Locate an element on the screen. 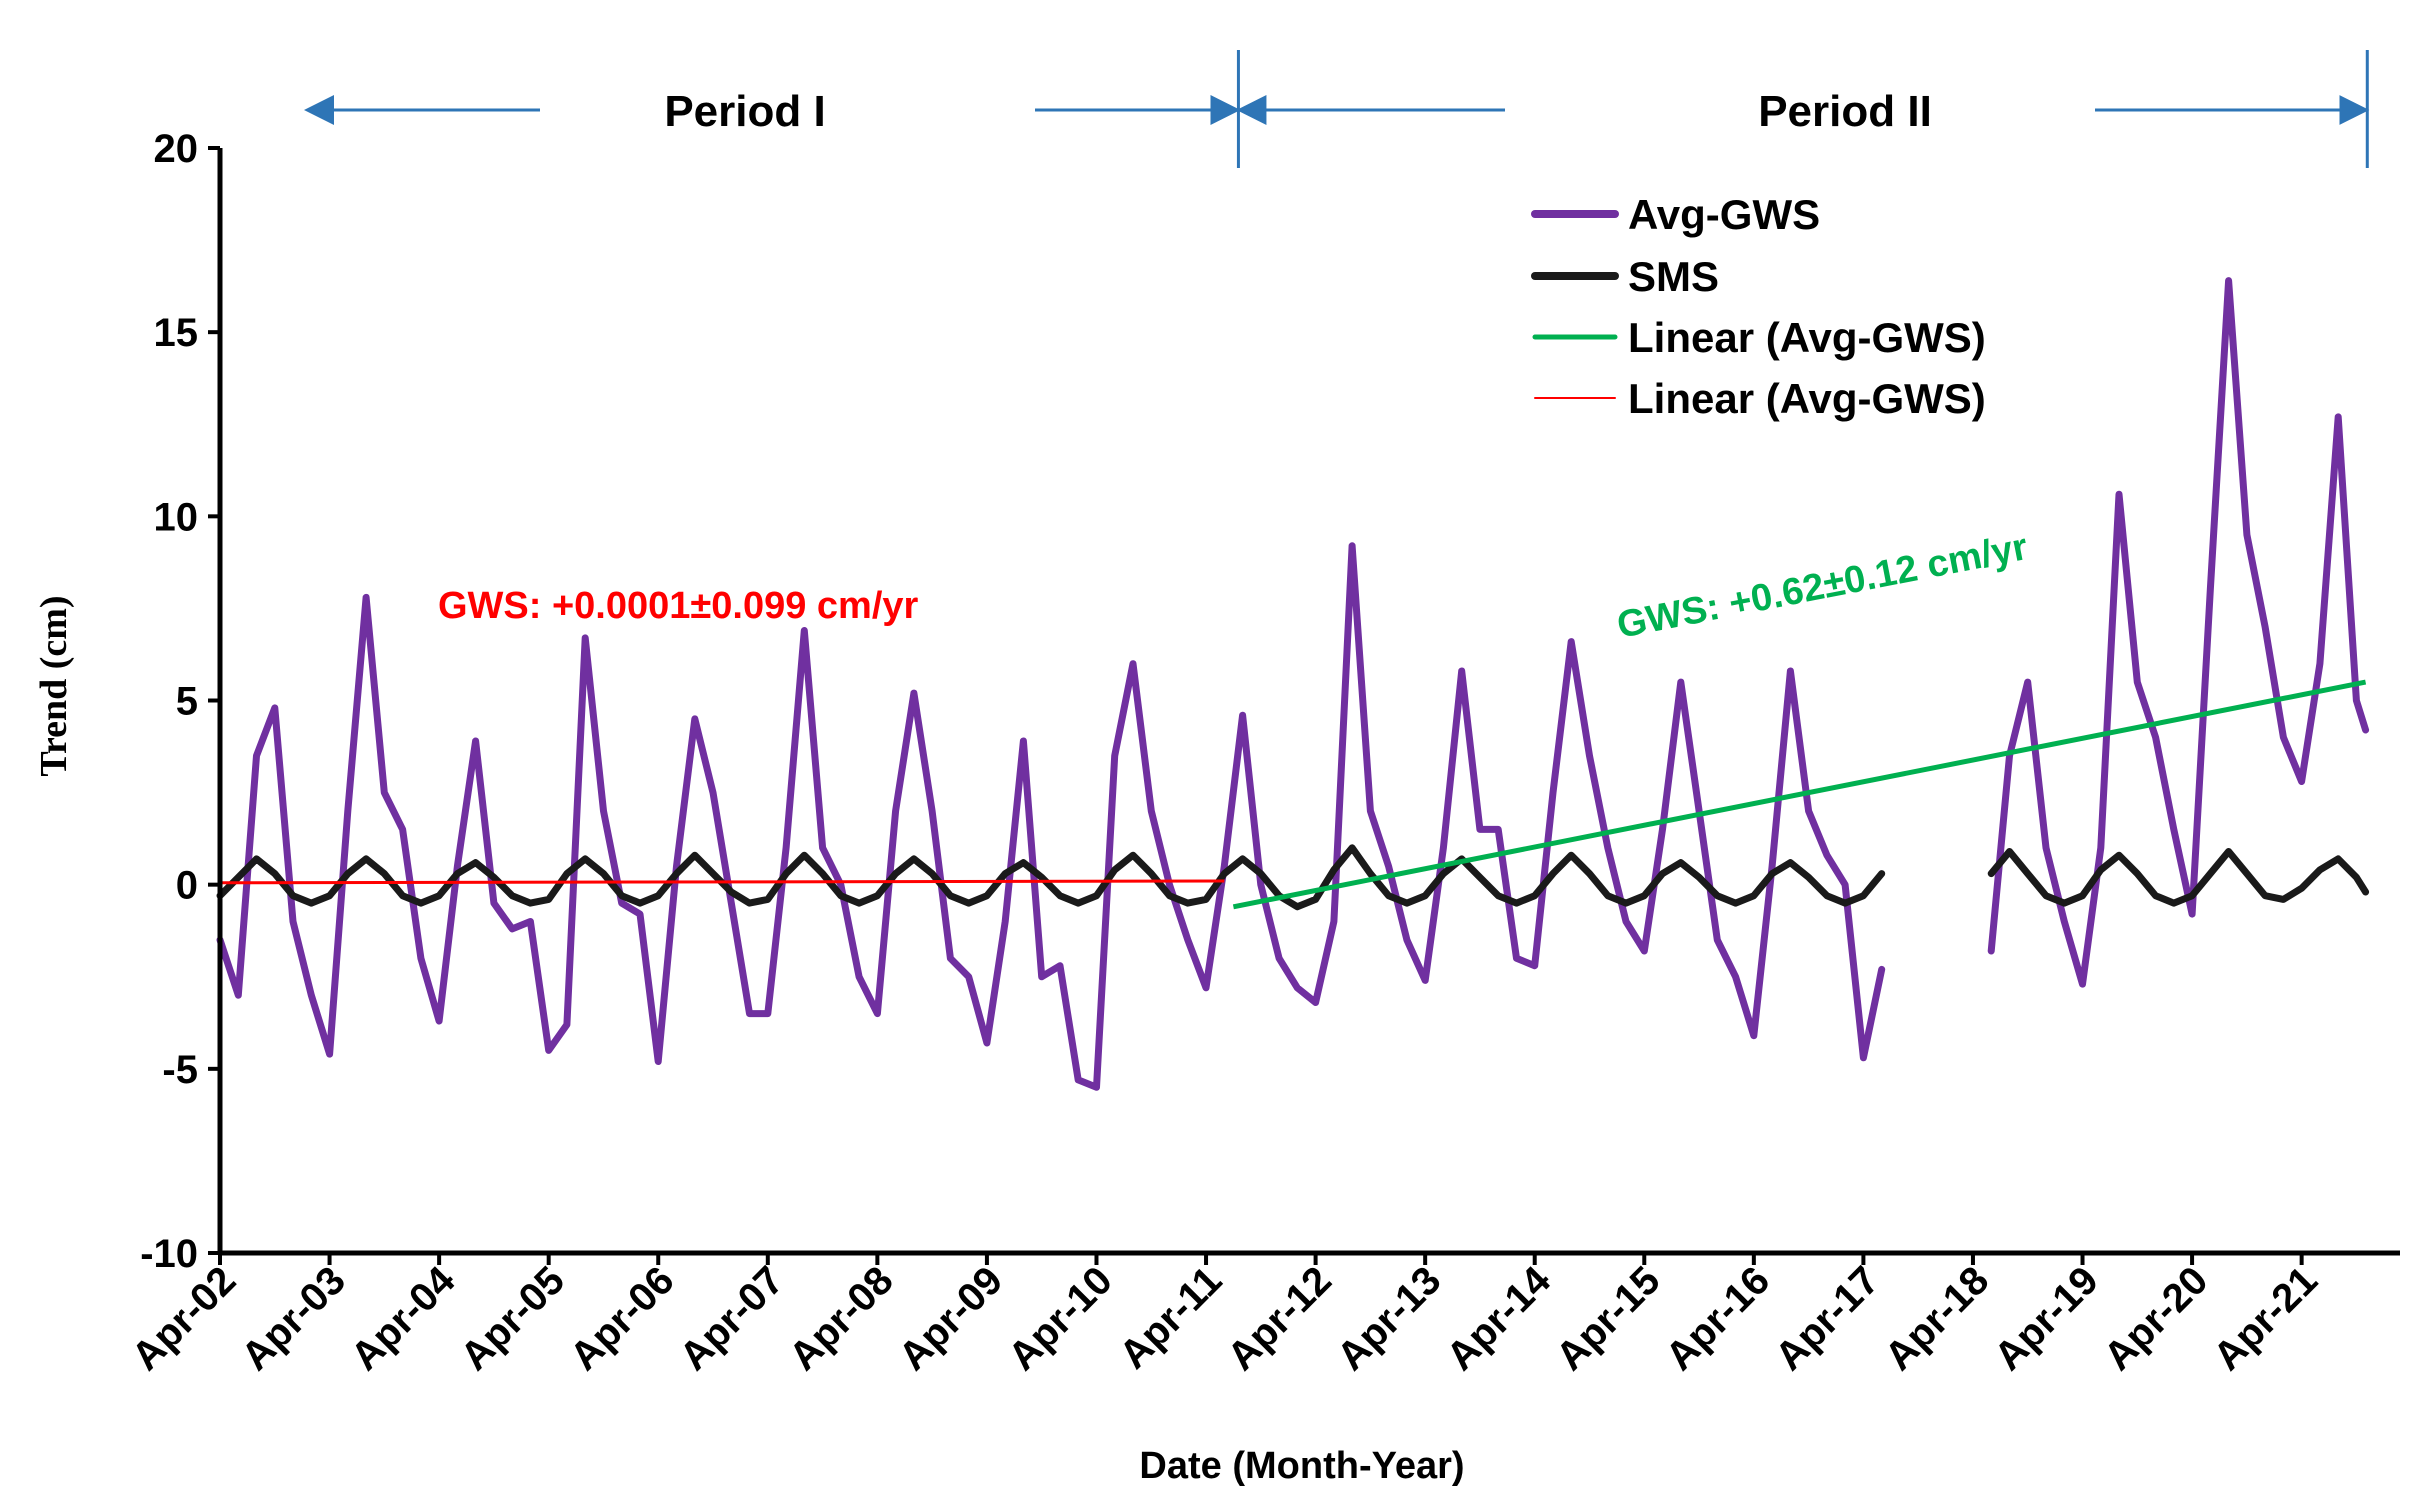 The width and height of the screenshot is (2424, 1506). x-axis-title: Date (Month-Year) is located at coordinates (1301, 1466).